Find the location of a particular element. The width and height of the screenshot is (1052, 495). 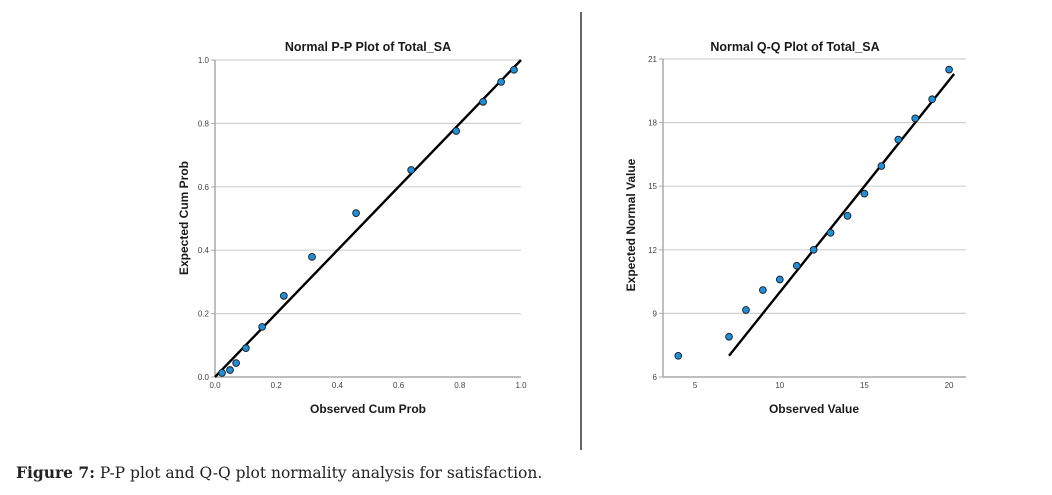

qq-y-axis-label: Expected Normal Value is located at coordinates (631, 224).